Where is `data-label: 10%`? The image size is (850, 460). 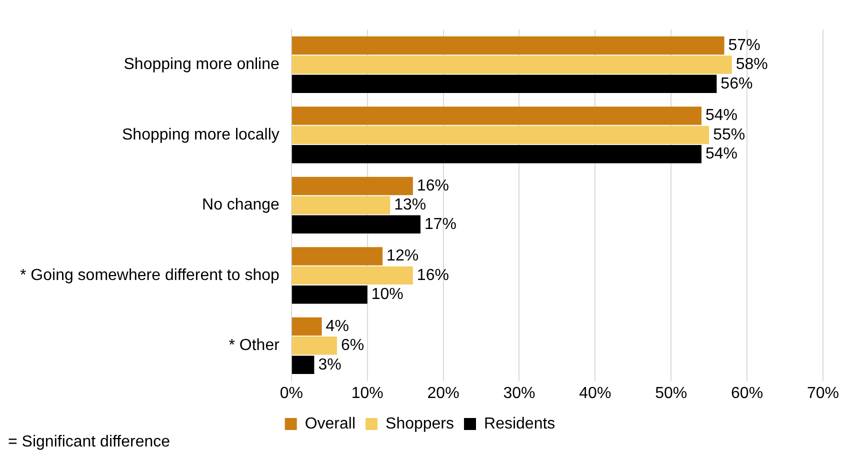
data-label: 10% is located at coordinates (387, 295).